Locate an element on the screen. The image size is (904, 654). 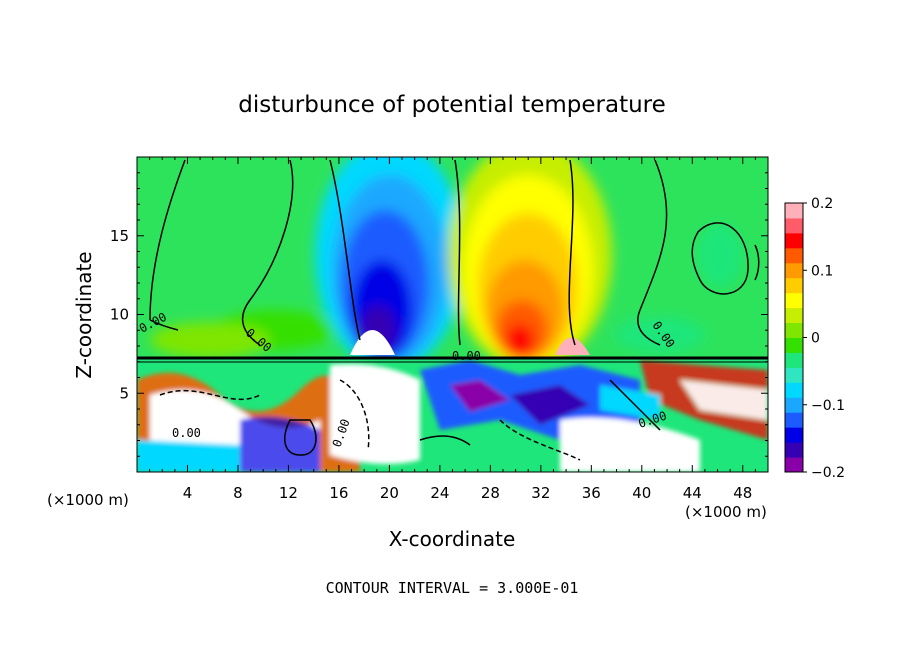
x-tick-label: 48 is located at coordinates (742, 493).